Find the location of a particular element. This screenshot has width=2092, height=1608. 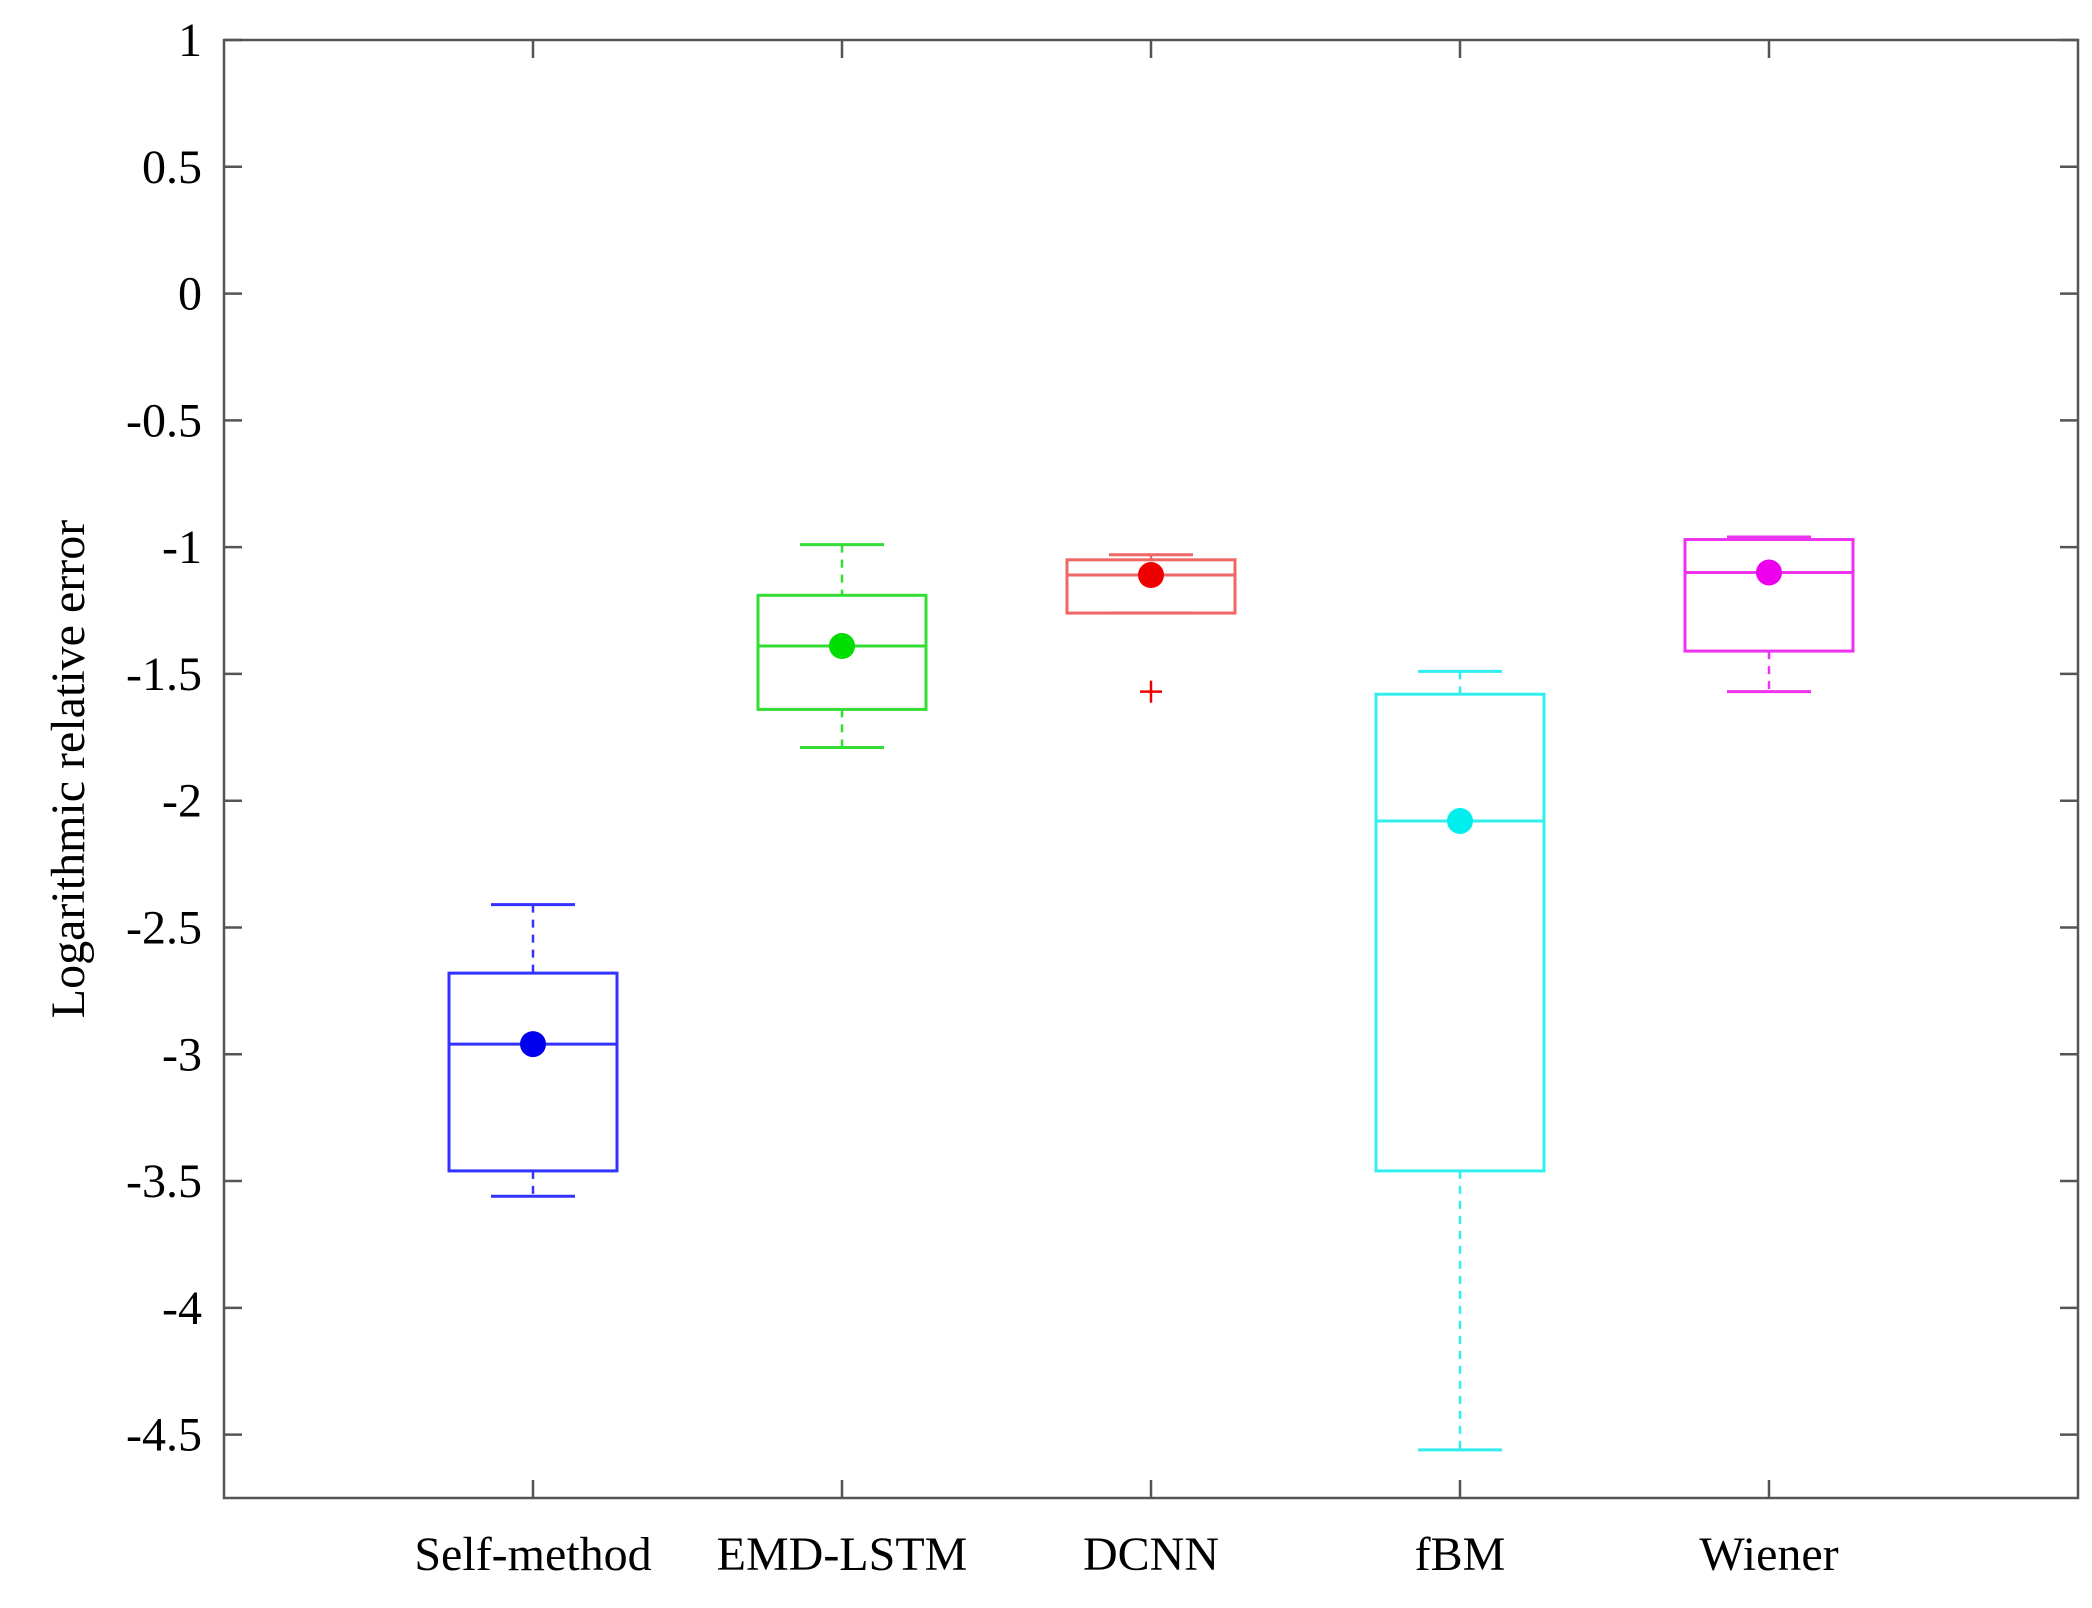

box-self-method is located at coordinates (533, 1050).